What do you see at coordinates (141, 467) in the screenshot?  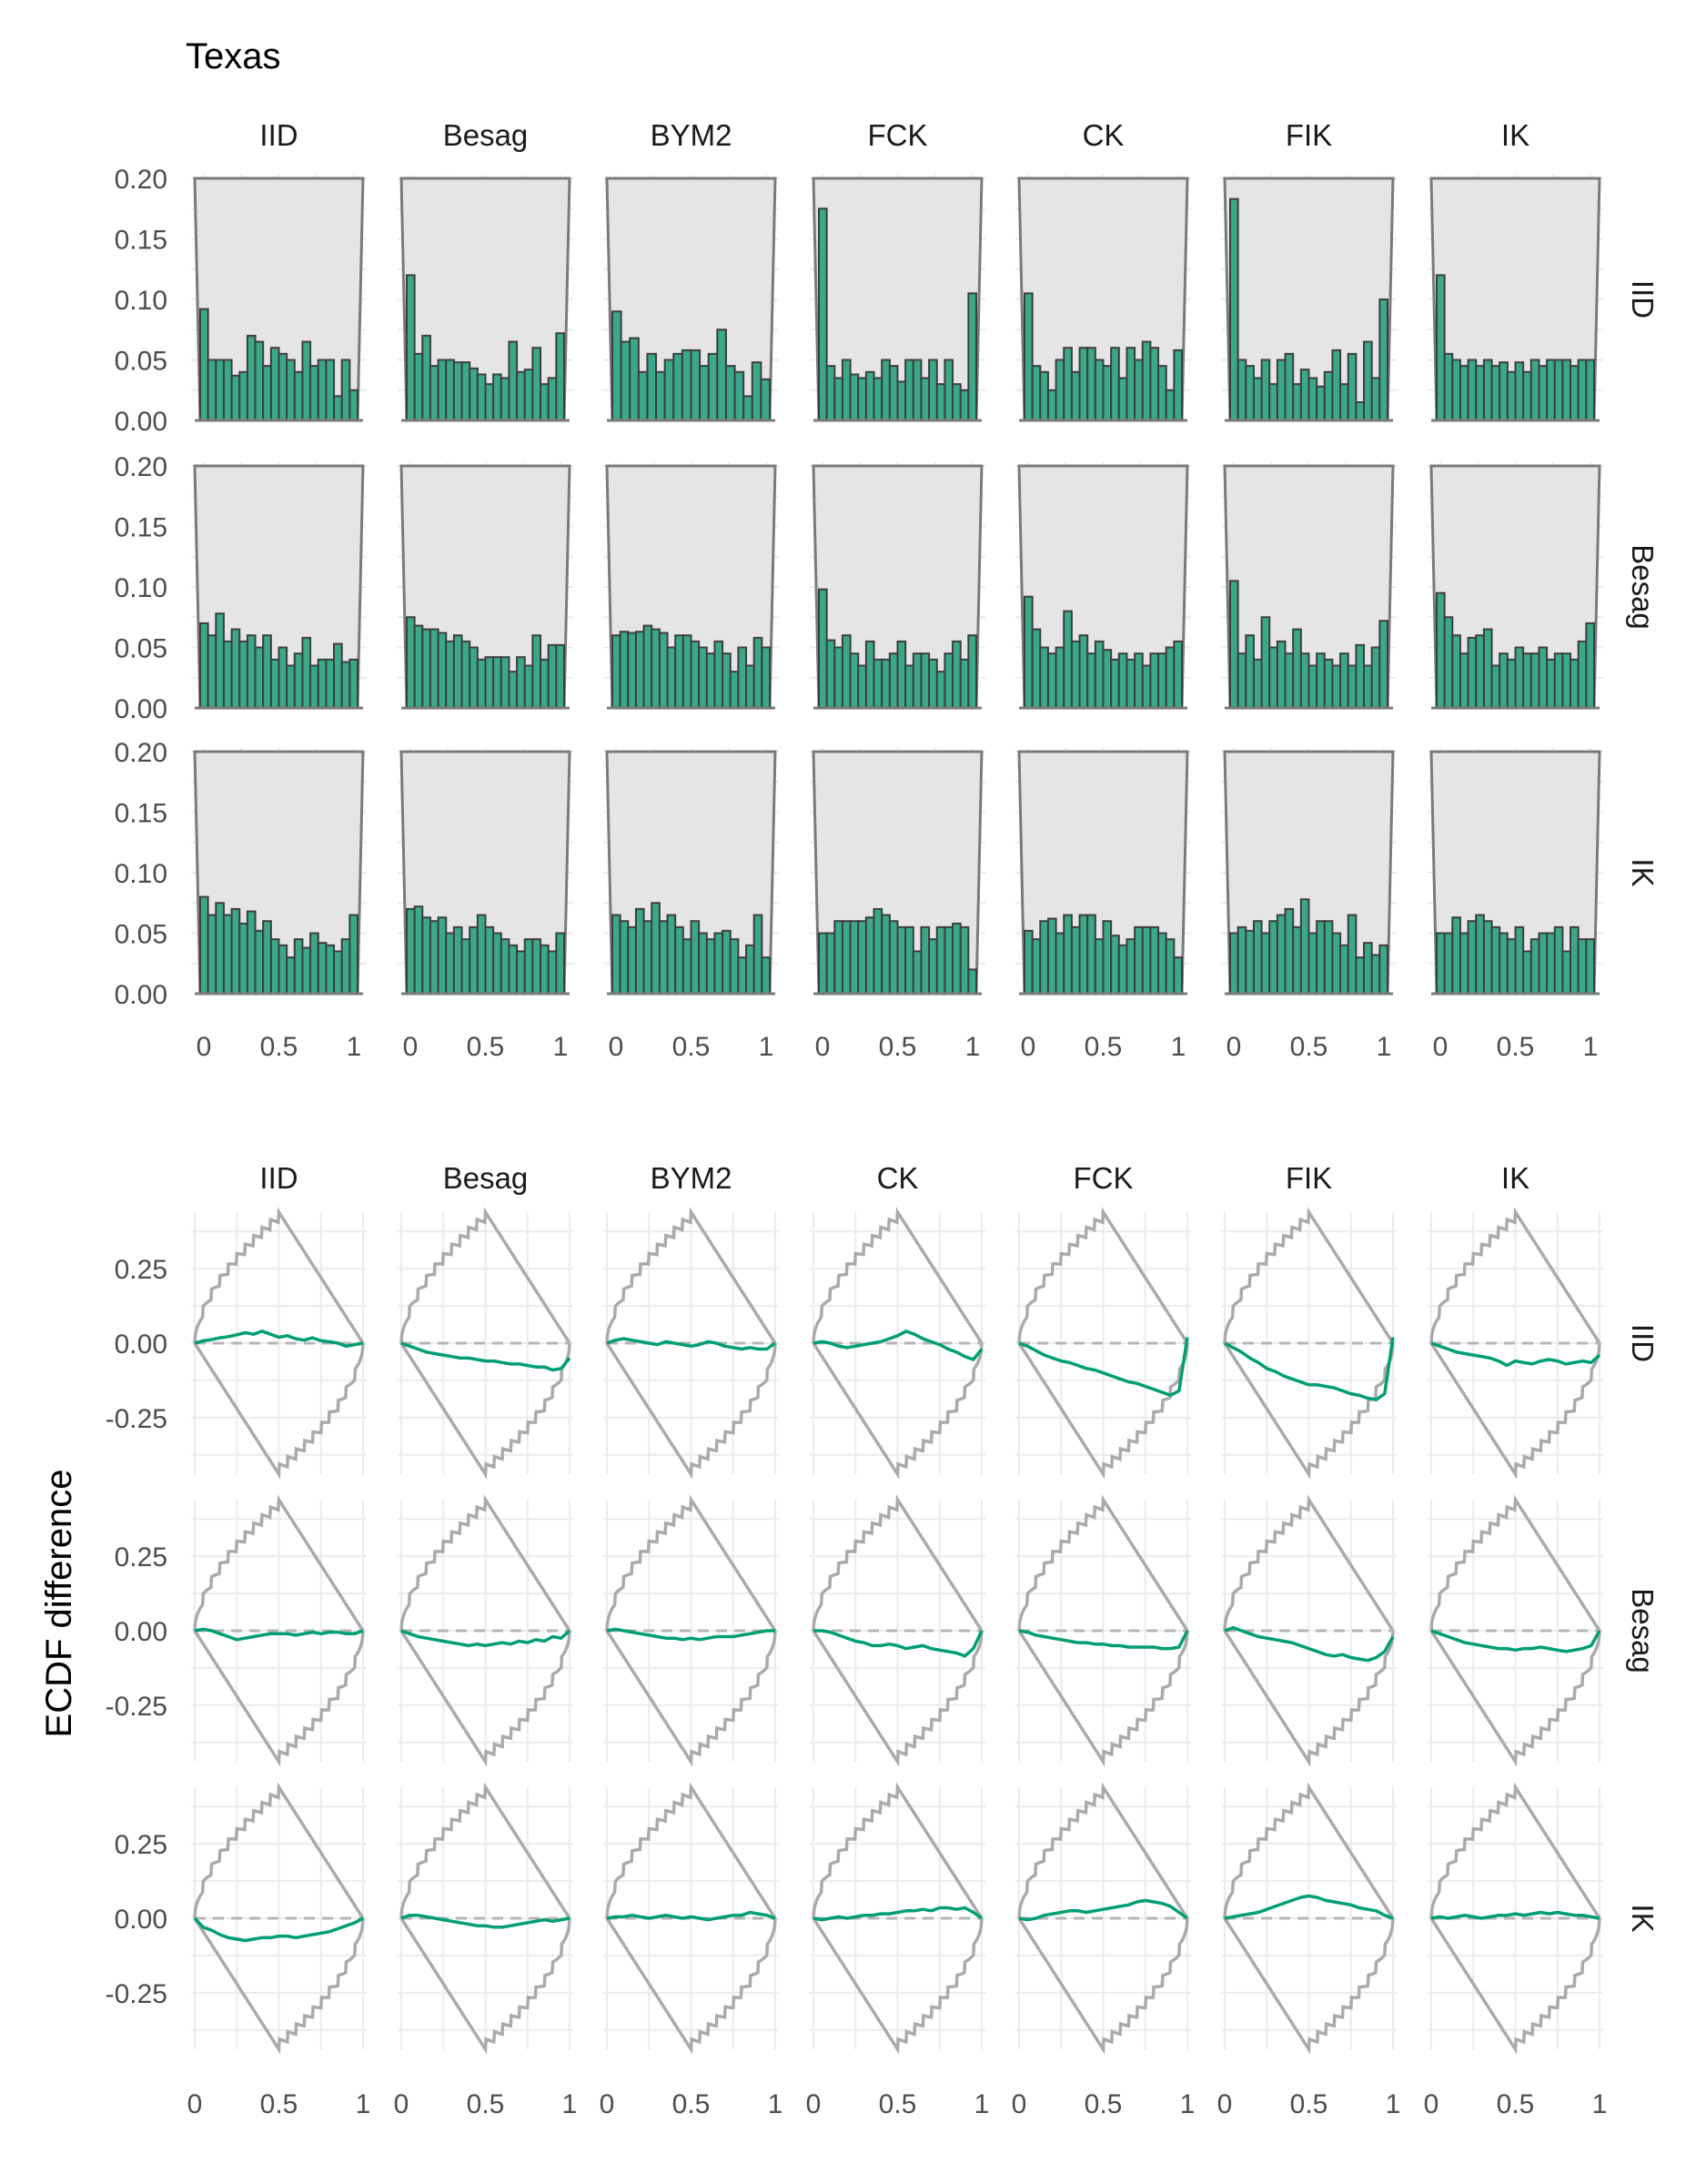 I see `hist-y-tick-label: 0.20` at bounding box center [141, 467].